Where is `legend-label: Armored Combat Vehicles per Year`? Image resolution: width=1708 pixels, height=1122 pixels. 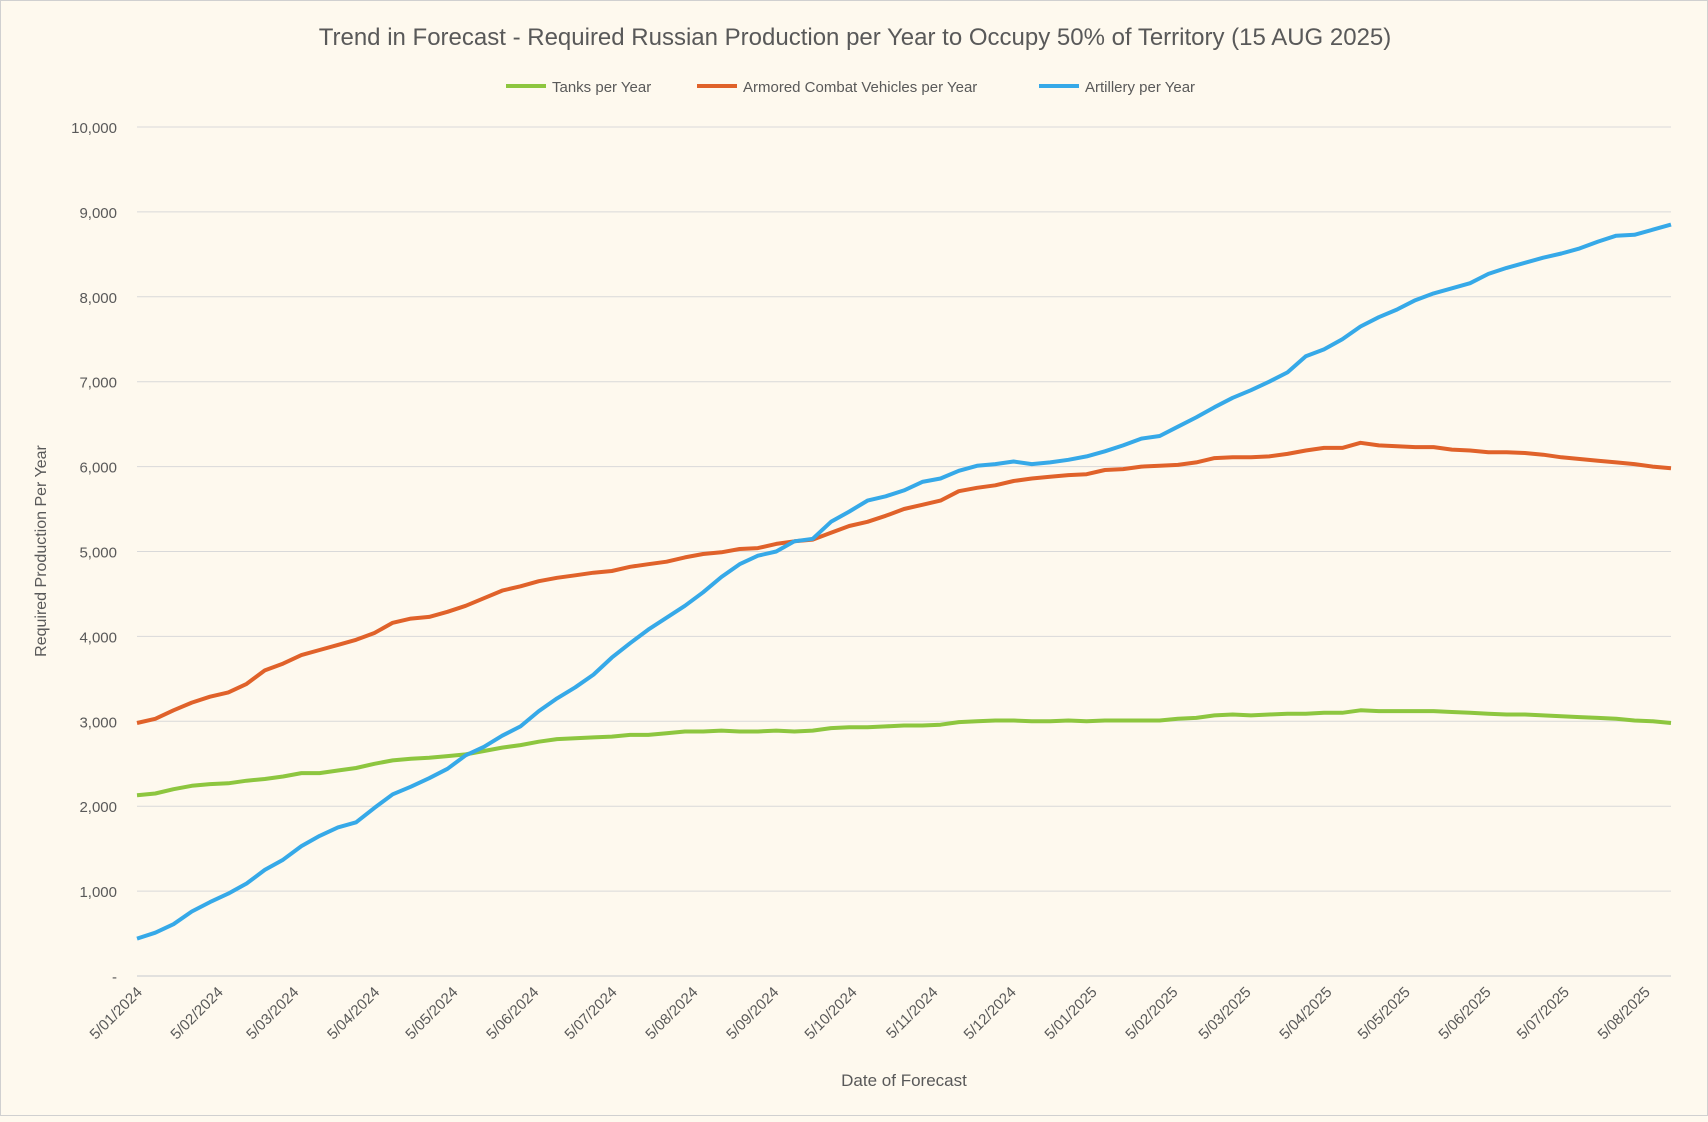 legend-label: Armored Combat Vehicles per Year is located at coordinates (860, 87).